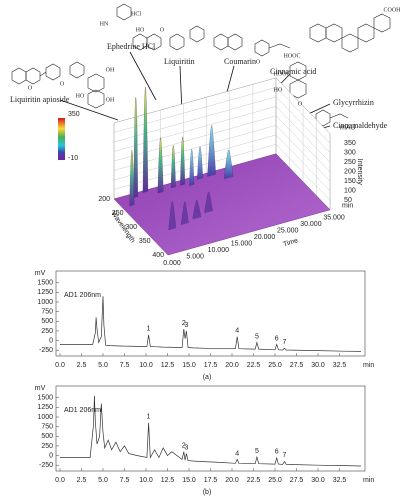 This screenshot has width=415, height=500. What do you see at coordinates (73, 158) in the screenshot?
I see `colorbar-label: -10` at bounding box center [73, 158].